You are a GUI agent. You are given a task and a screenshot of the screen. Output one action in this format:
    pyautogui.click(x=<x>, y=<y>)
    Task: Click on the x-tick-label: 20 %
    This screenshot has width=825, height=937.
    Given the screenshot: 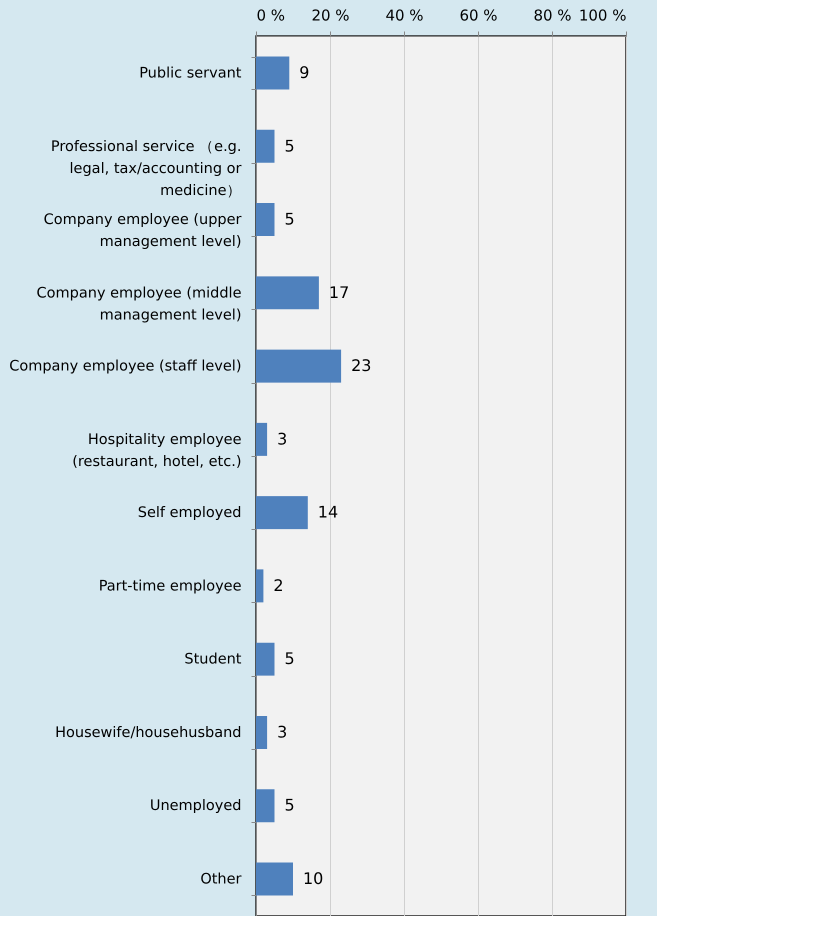 What is the action you would take?
    pyautogui.click(x=330, y=15)
    